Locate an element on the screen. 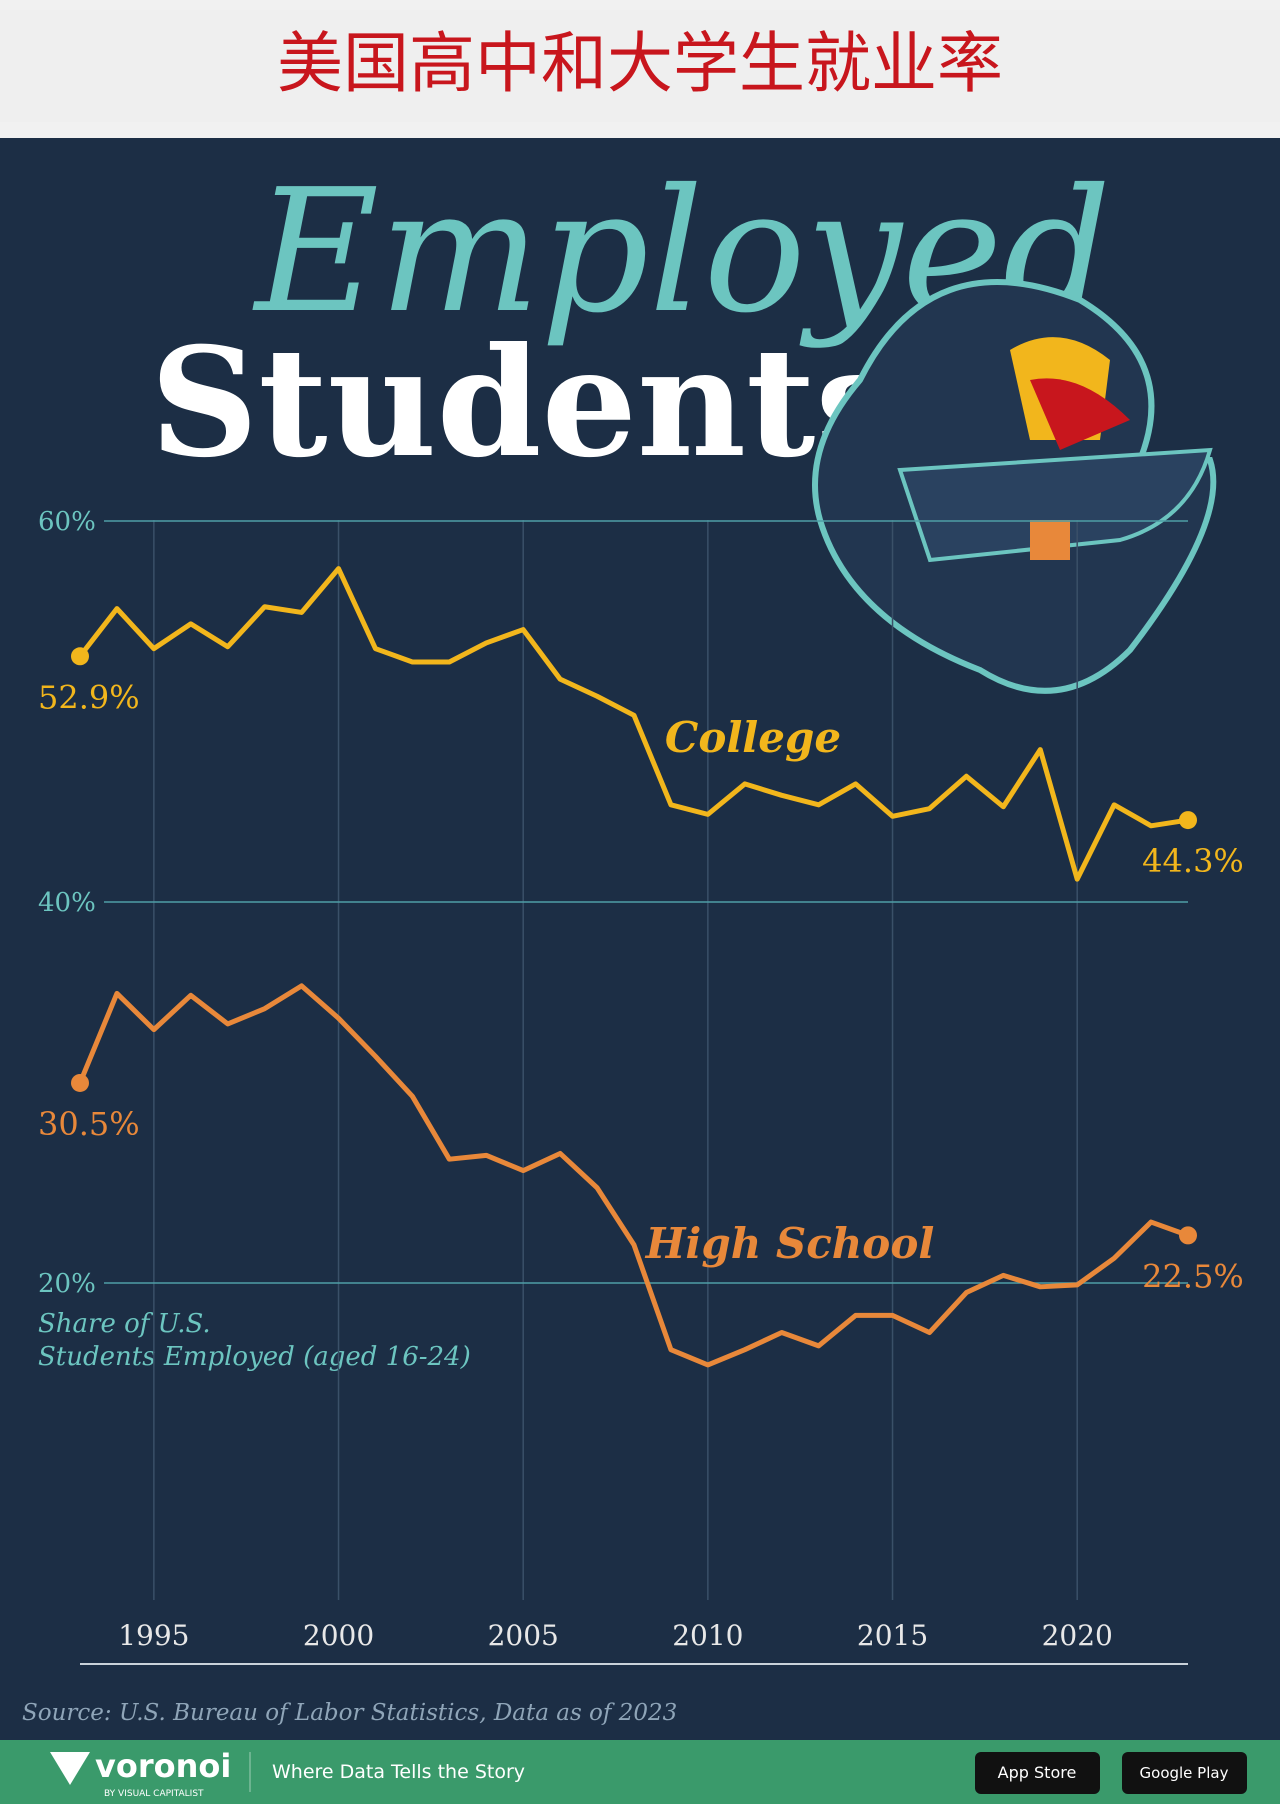 This screenshot has width=1280, height=1804. google-play: Google Play is located at coordinates (1184, 1773).